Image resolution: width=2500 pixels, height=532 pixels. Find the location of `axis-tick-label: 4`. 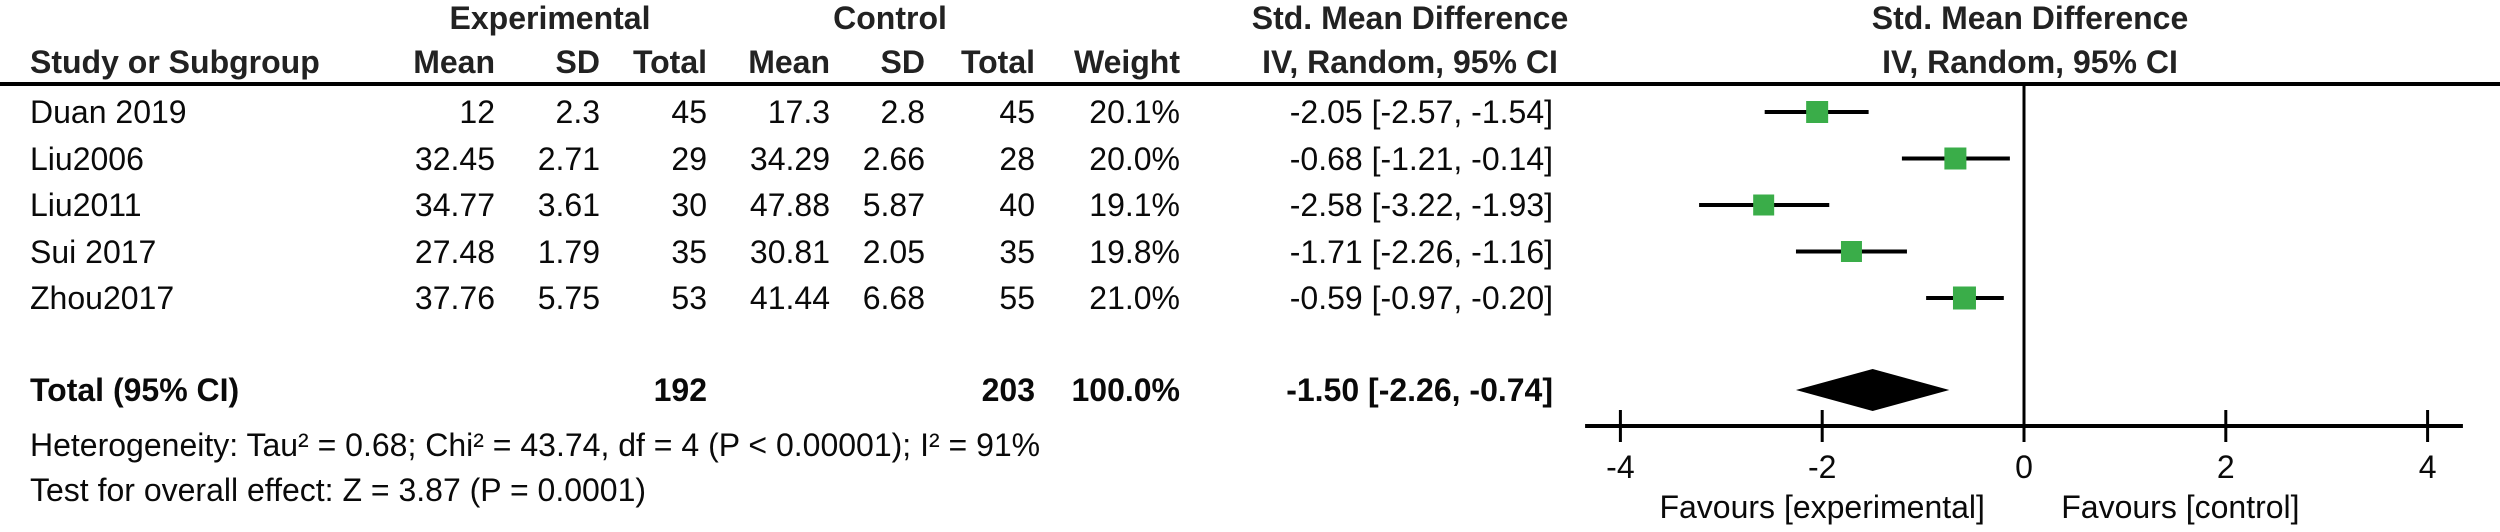

axis-tick-label: 4 is located at coordinates (2428, 467).